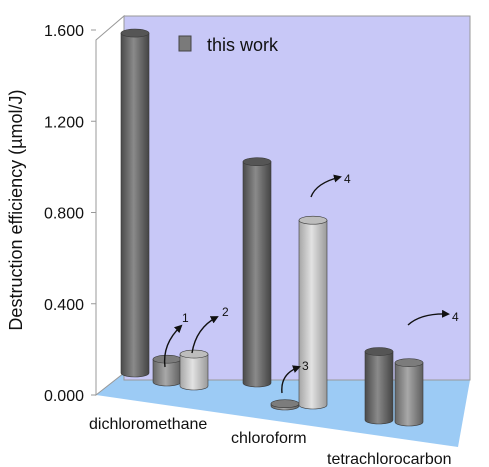  I want to click on bar-chloroform-this-work, so click(257, 272).